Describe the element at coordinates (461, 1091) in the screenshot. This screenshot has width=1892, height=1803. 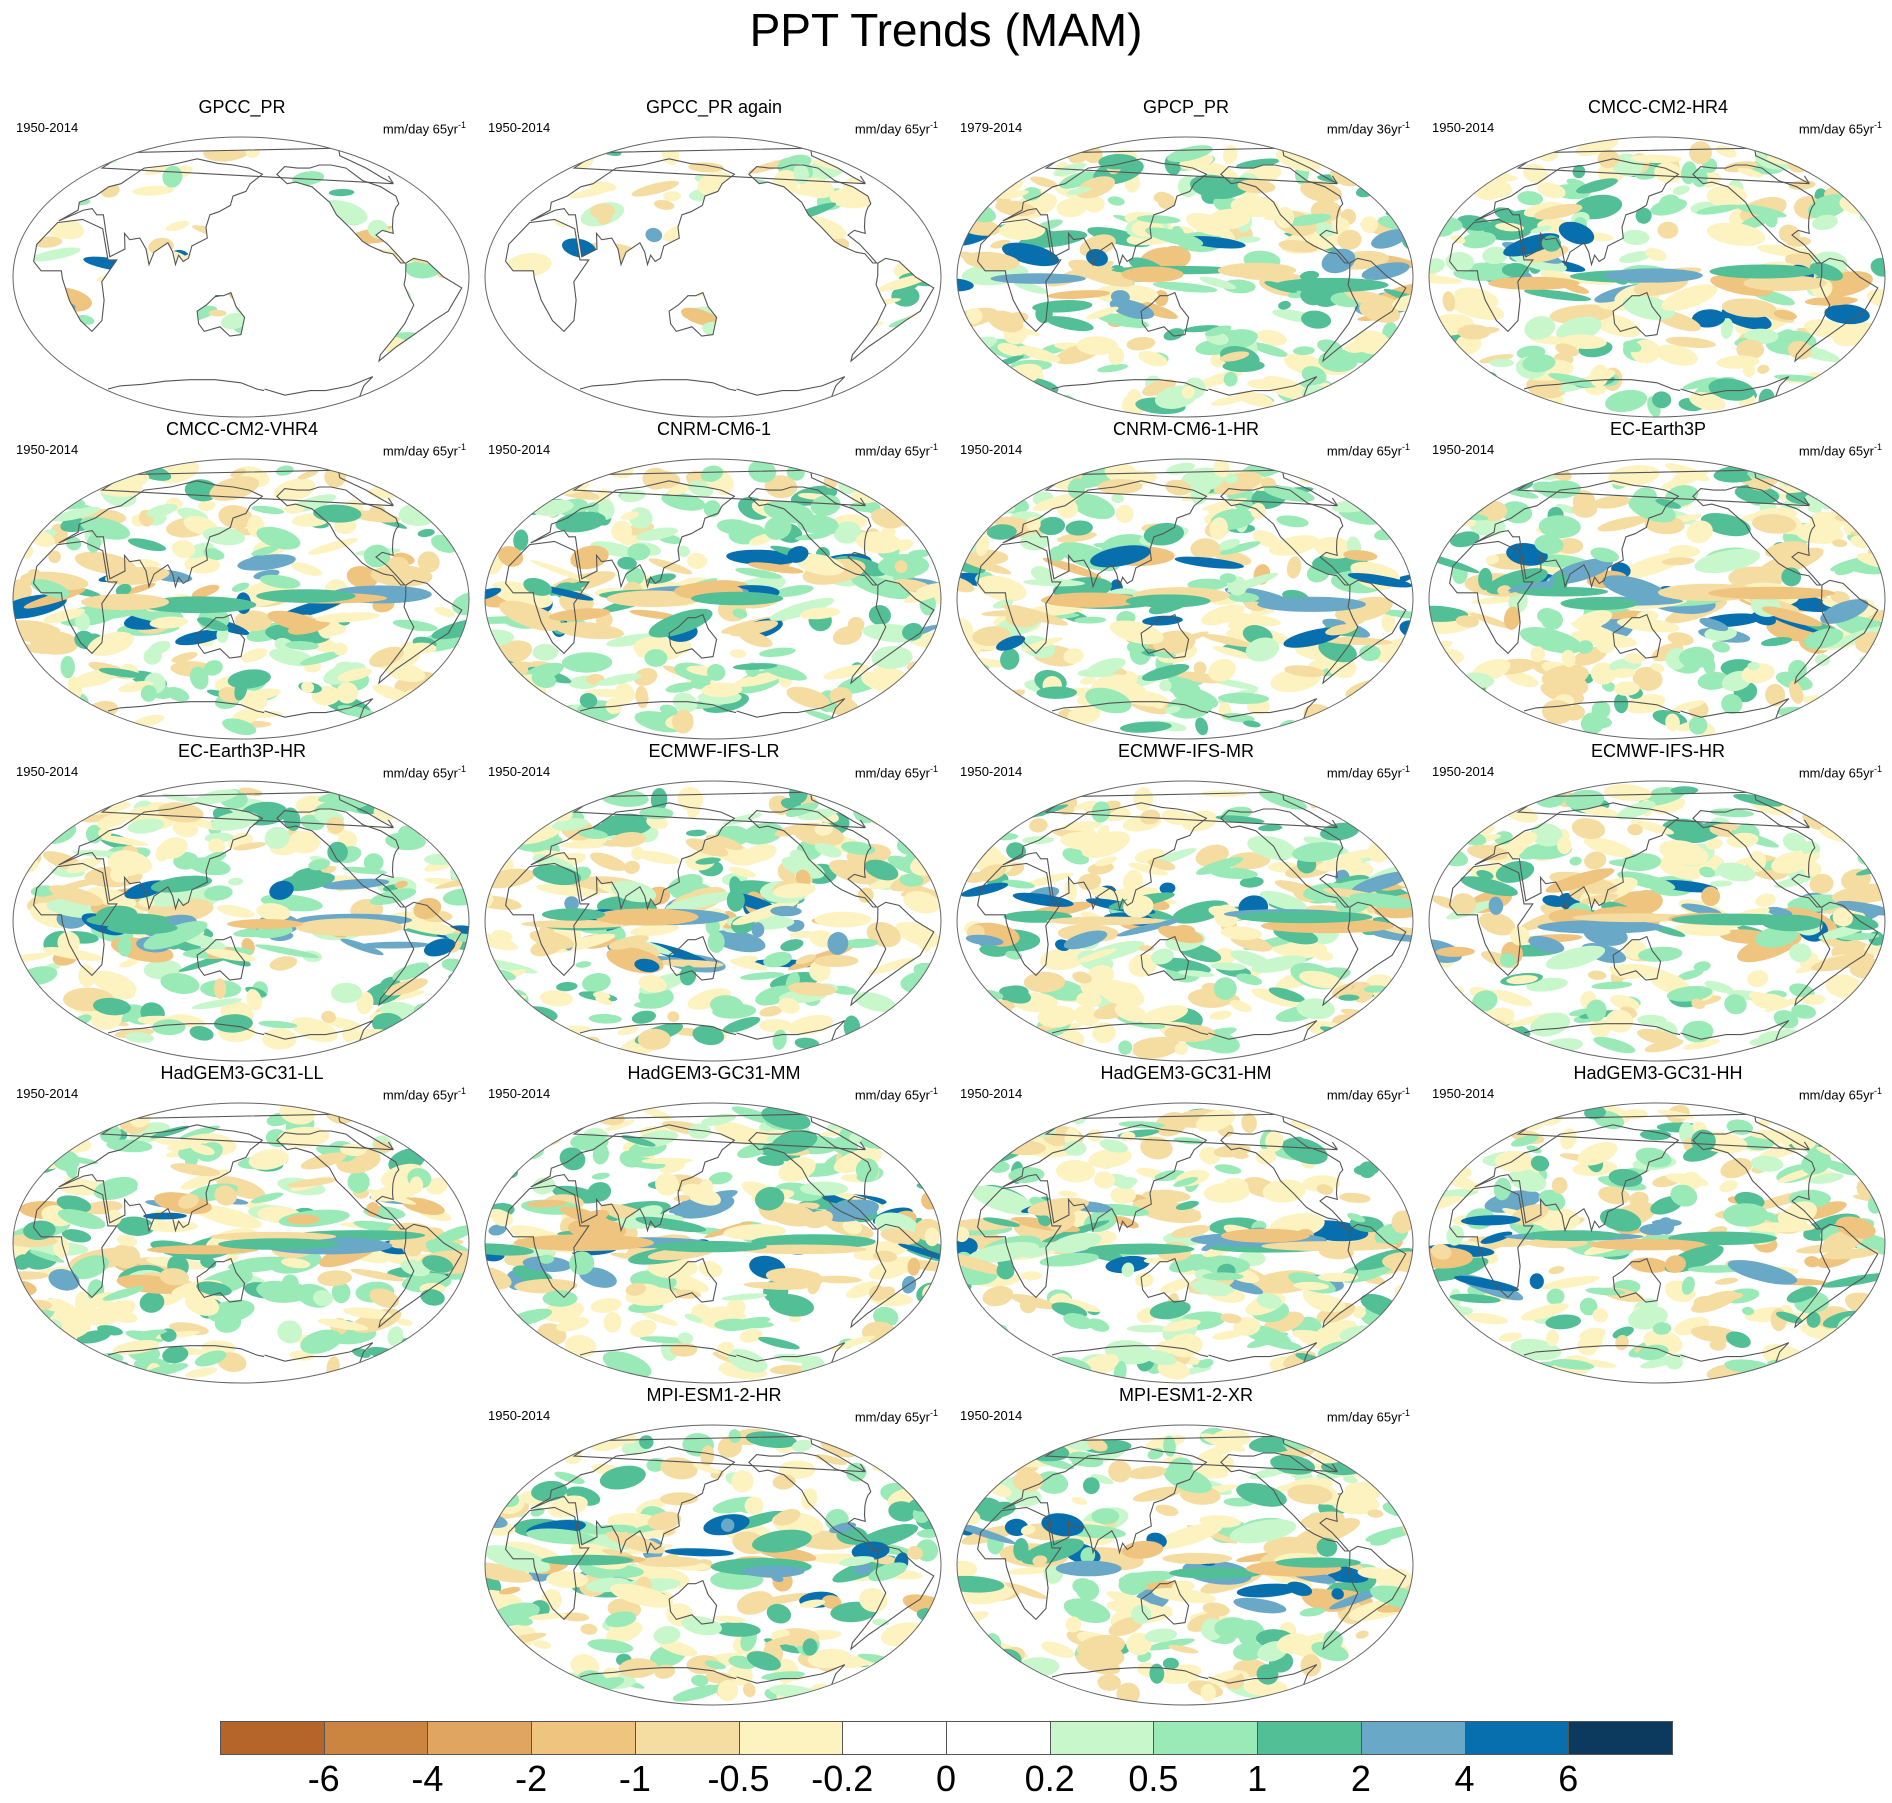
I see `panel-units-exponent: -1` at that location.